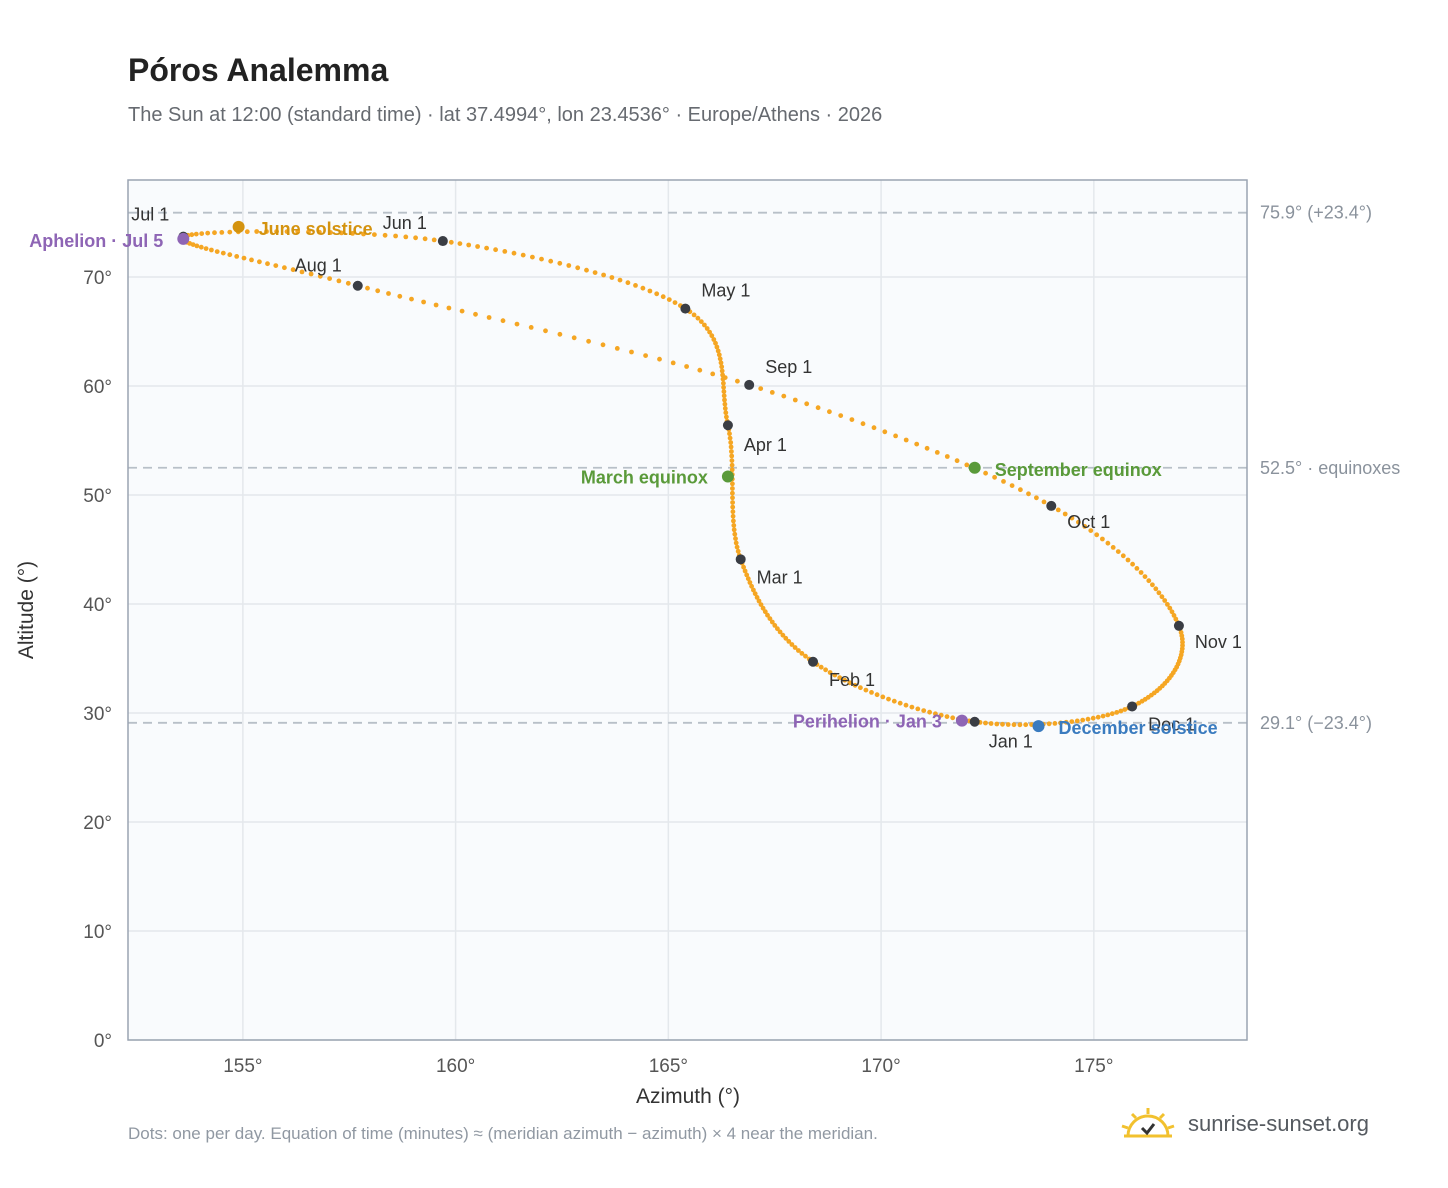 This screenshot has height=1188, width=1448. What do you see at coordinates (1244, 1124) in the screenshot?
I see `brand: sunrise-sunset.org` at bounding box center [1244, 1124].